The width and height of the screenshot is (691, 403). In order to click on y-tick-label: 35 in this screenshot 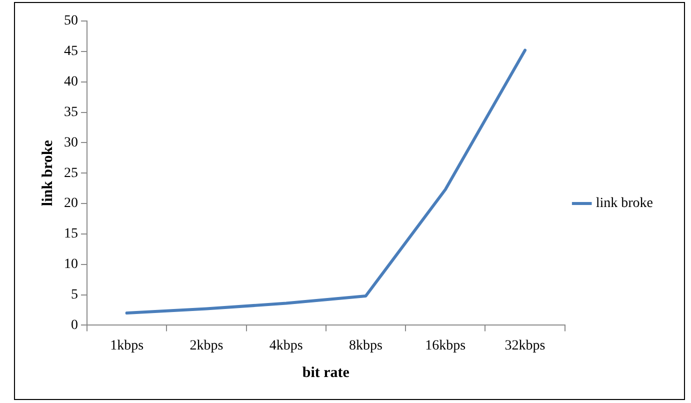, I will do `click(71, 112)`.